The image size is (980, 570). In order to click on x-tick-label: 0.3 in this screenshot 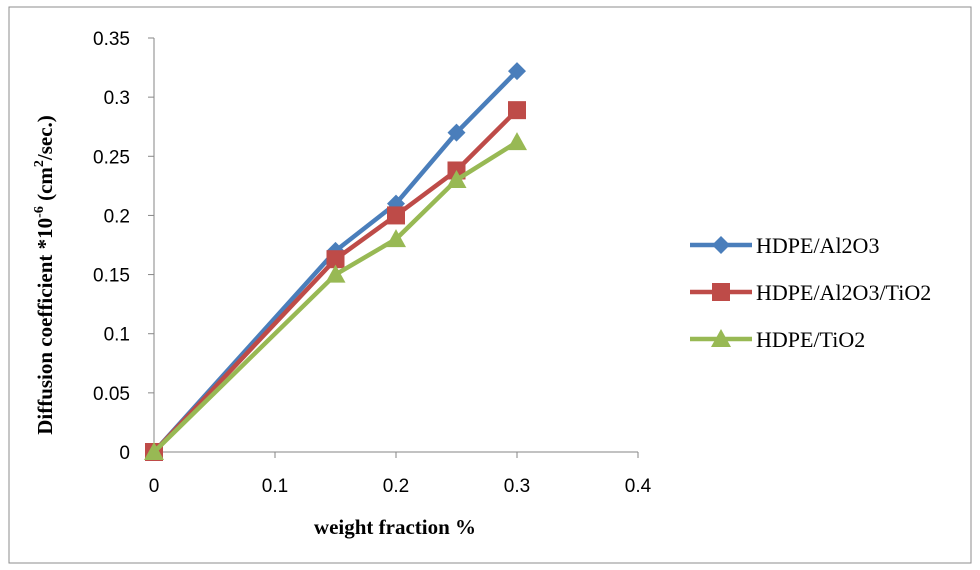, I will do `click(517, 486)`.